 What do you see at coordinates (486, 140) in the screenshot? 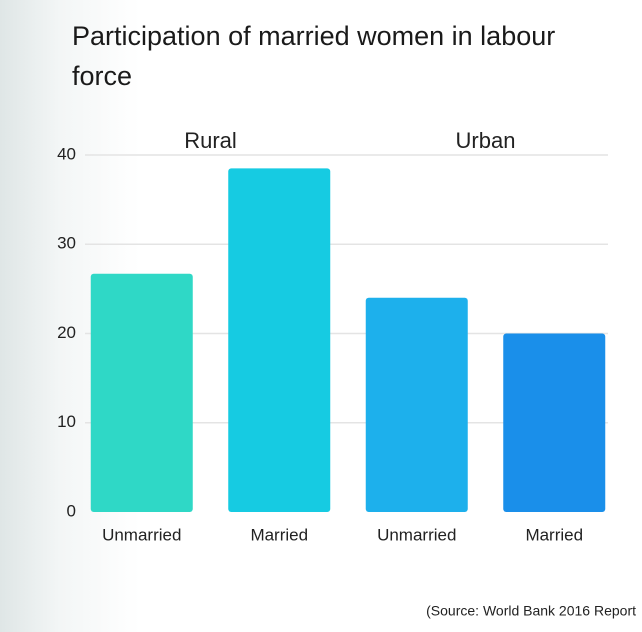
I see `group-label: Urban` at bounding box center [486, 140].